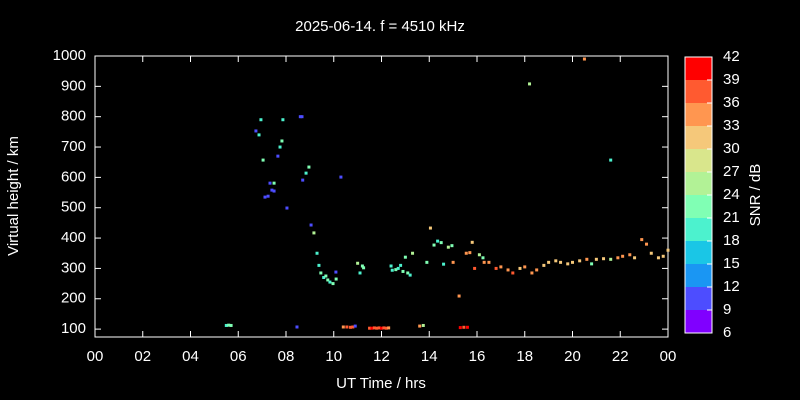 This screenshot has height=400, width=800. Describe the element at coordinates (731, 217) in the screenshot. I see `colorbar-tick-label: 21` at that location.